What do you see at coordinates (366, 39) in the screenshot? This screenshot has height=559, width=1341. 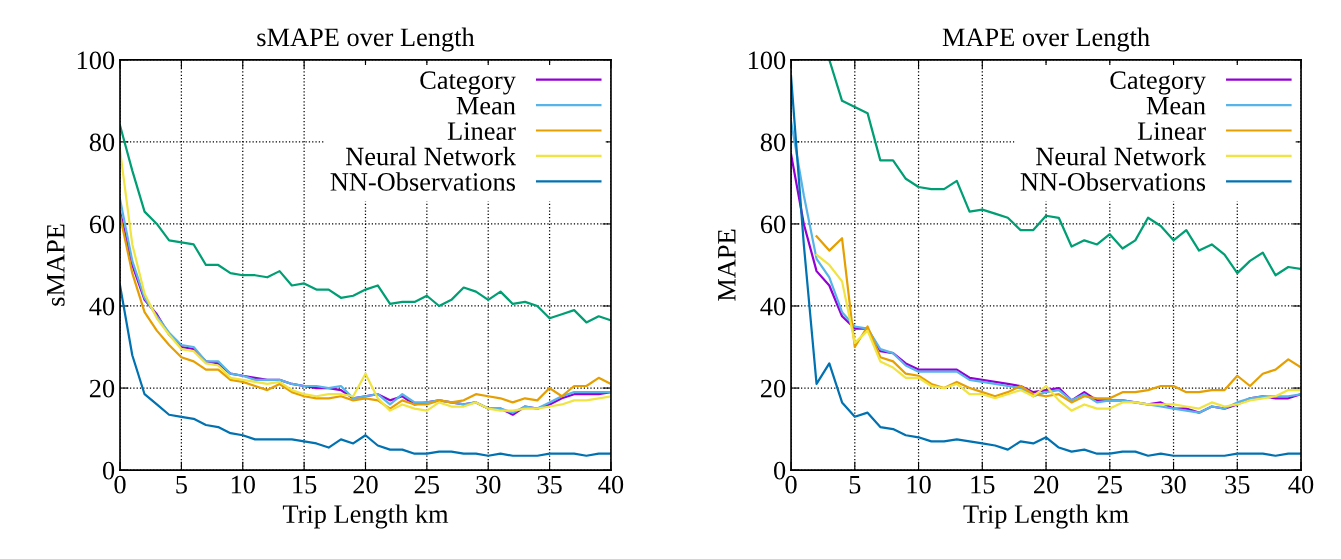 I see `chart-title: sMAPE over Length` at bounding box center [366, 39].